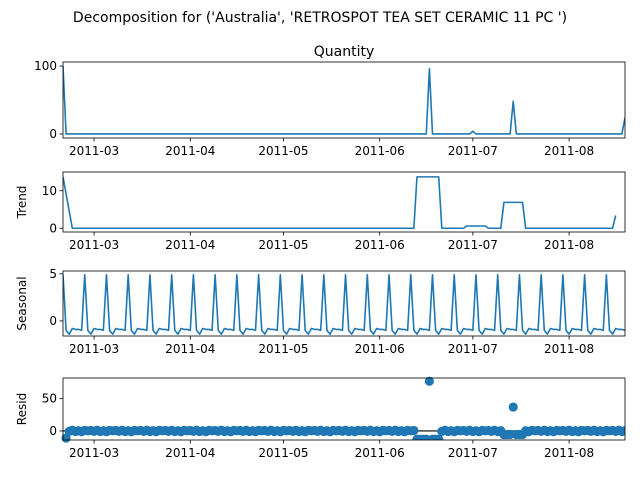 This screenshot has height=480, width=640. I want to click on panel-title: Quantity, so click(344, 52).